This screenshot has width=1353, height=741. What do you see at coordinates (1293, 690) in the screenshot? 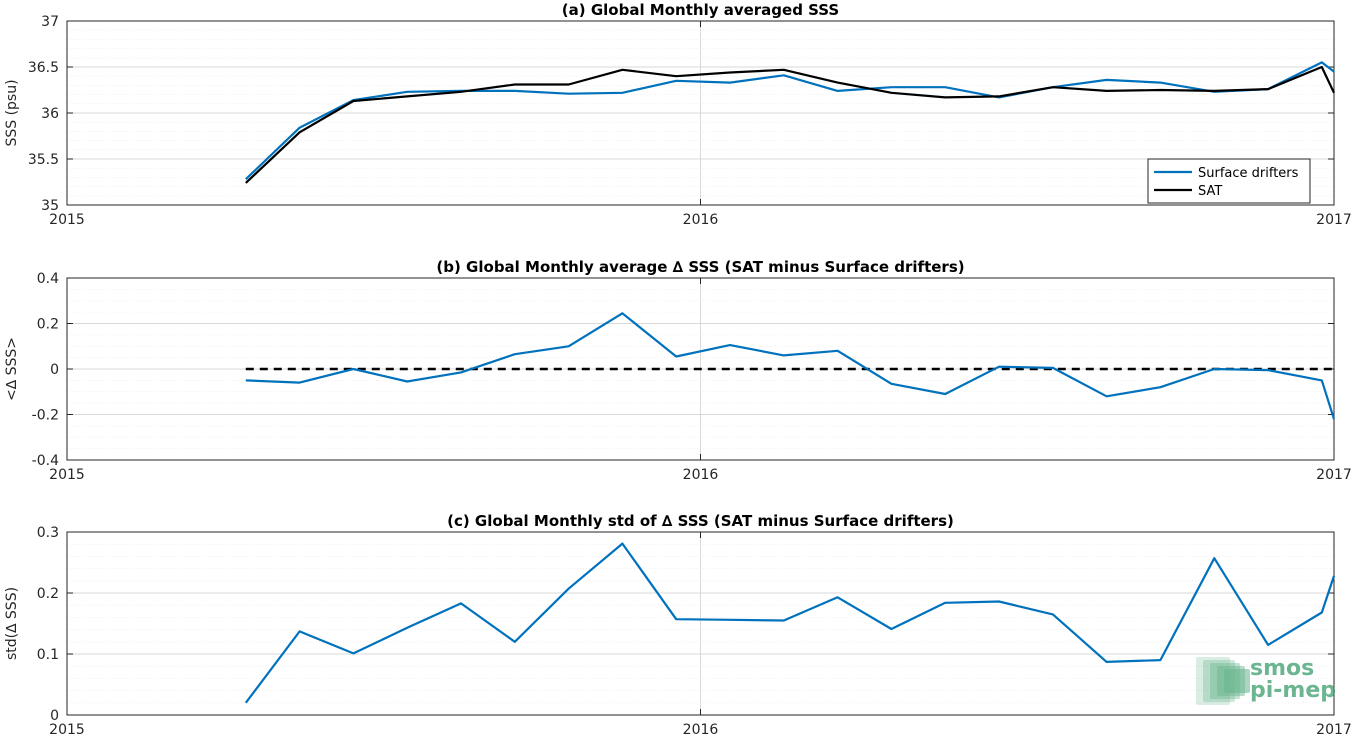
I see `logo-text: pi-mep` at bounding box center [1293, 690].